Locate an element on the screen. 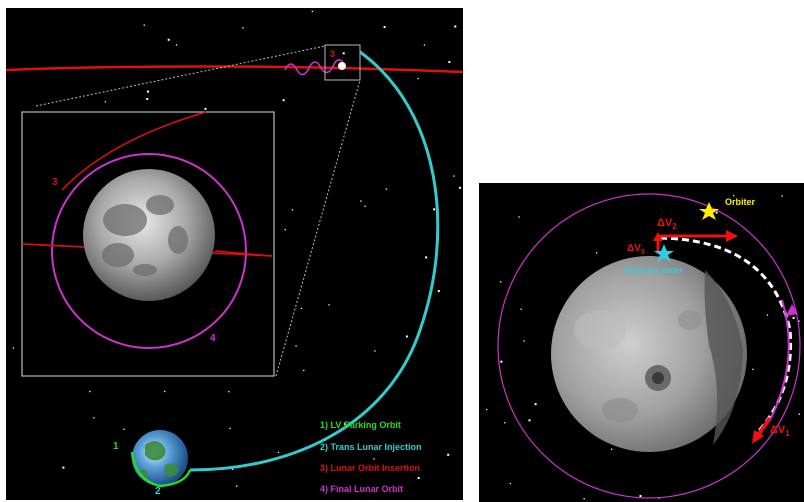 Image resolution: width=804 pixels, height=502 pixels. dv1-label: ΔV1 is located at coordinates (780, 431).